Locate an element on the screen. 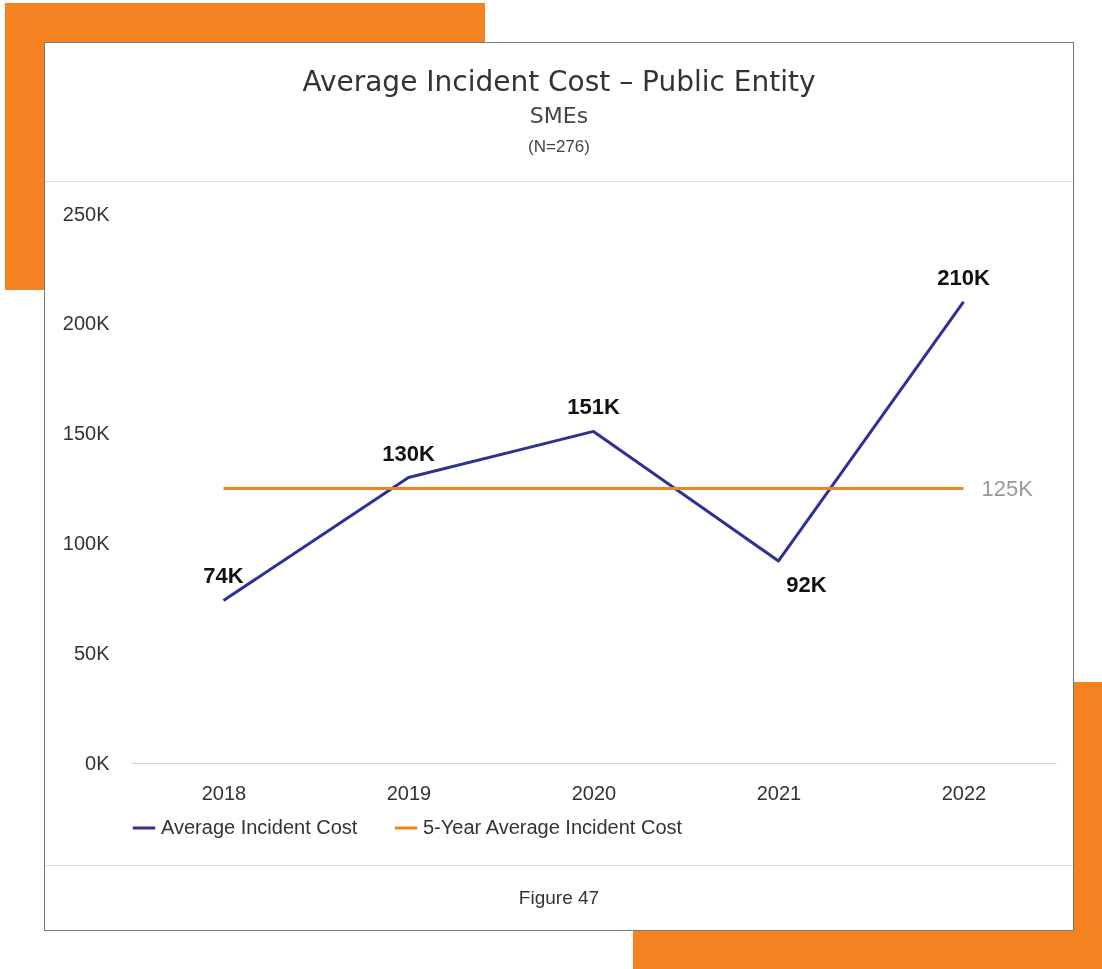 Image resolution: width=1102 pixels, height=969 pixels. legend-label: Average Incident Cost is located at coordinates (259, 827).